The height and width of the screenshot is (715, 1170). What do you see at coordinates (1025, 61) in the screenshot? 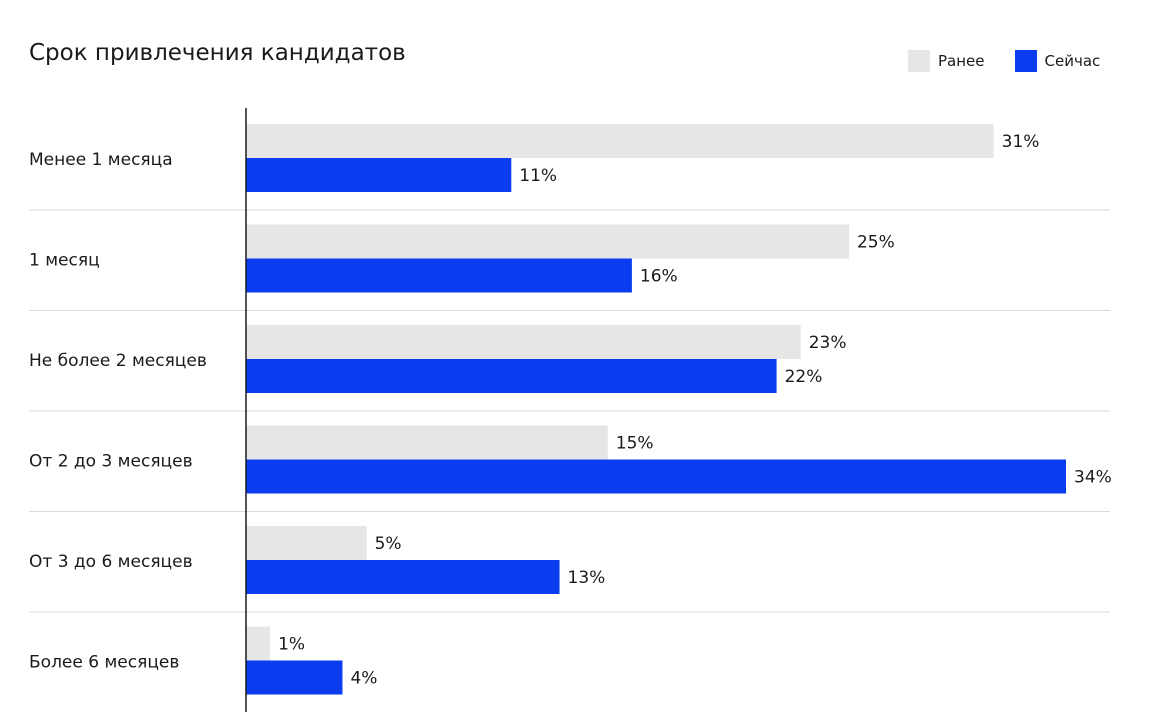
I see `legend-swatch-now` at bounding box center [1025, 61].